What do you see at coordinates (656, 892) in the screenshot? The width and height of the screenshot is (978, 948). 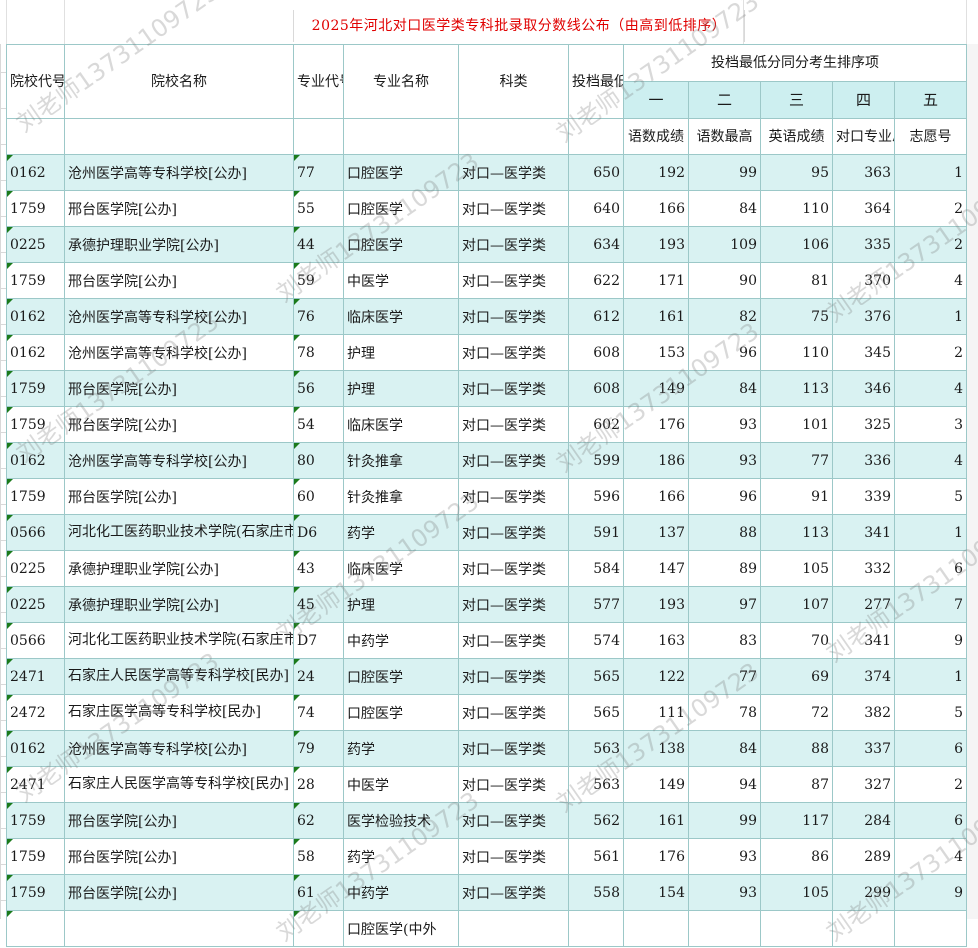 I see `cell-chinese-math-score: 154` at bounding box center [656, 892].